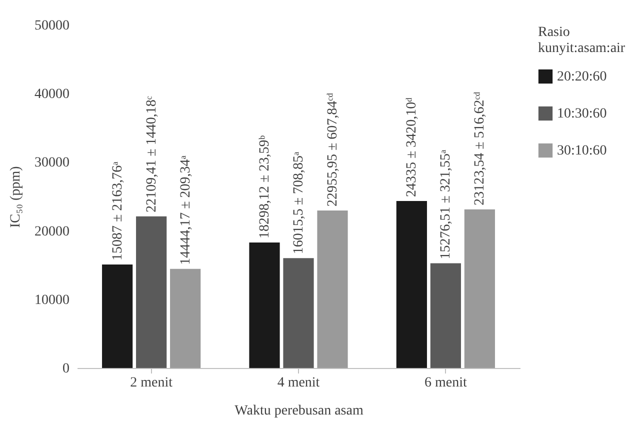  Describe the element at coordinates (66, 369) in the screenshot. I see `y-tick-label: 0` at that location.